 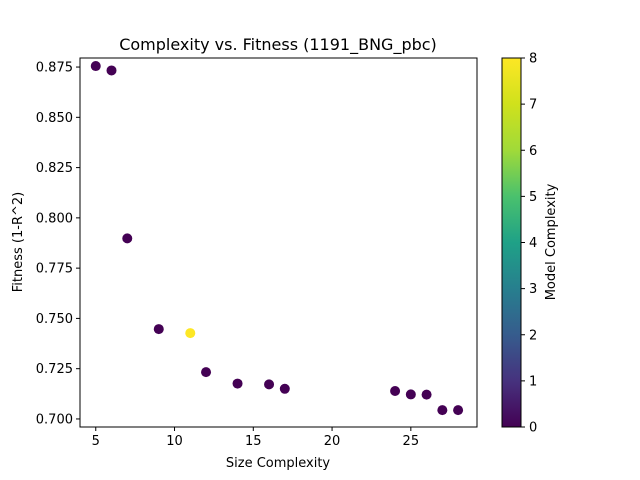 I want to click on colorbar-label: Model Complexity, so click(x=551, y=241).